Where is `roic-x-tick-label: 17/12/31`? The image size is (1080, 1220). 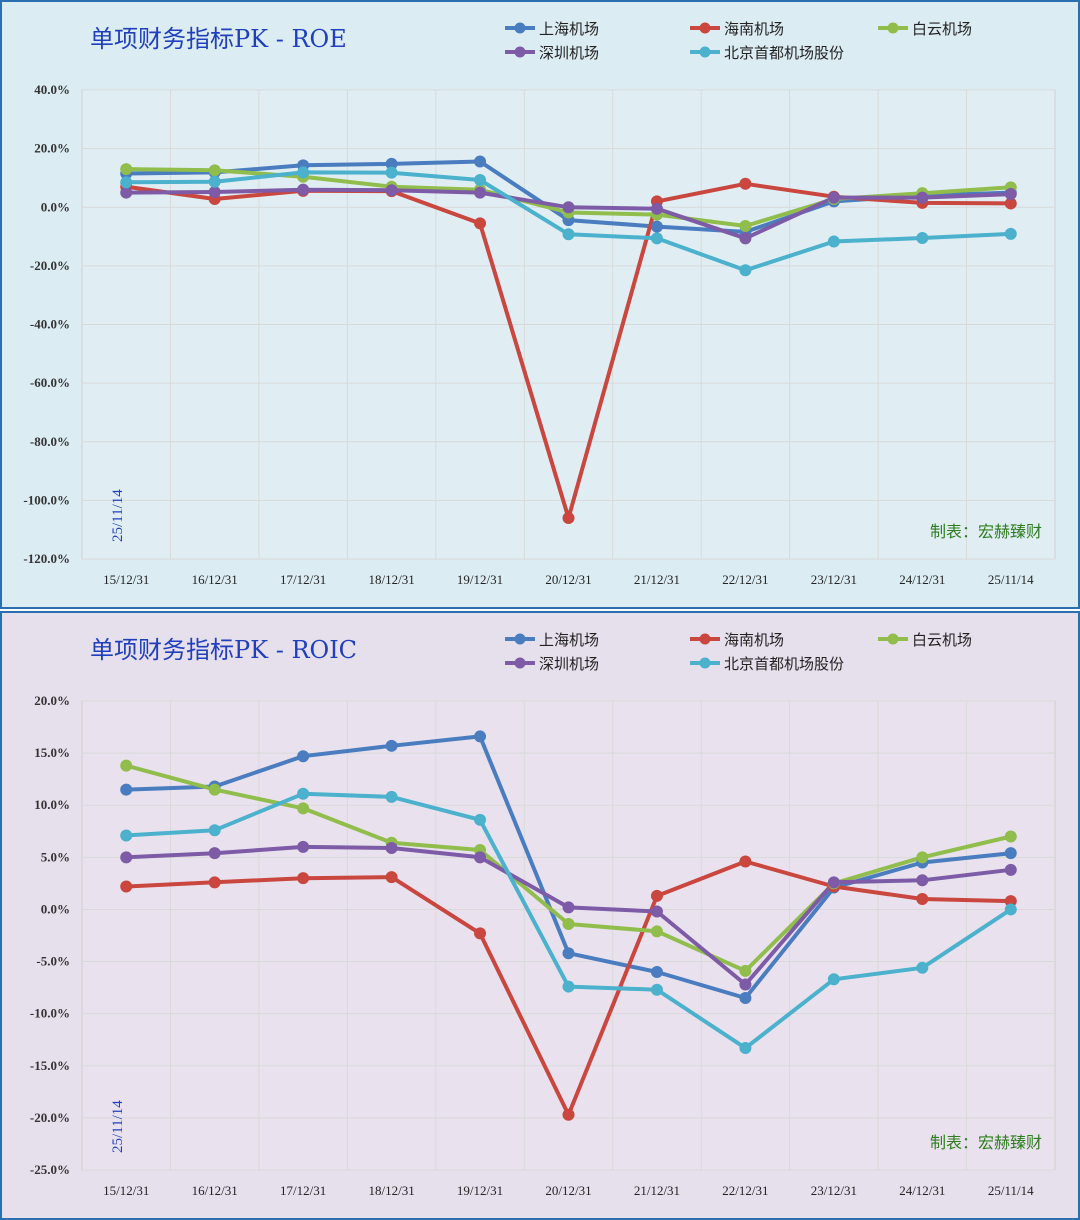
roic-x-tick-label: 17/12/31 is located at coordinates (303, 1190).